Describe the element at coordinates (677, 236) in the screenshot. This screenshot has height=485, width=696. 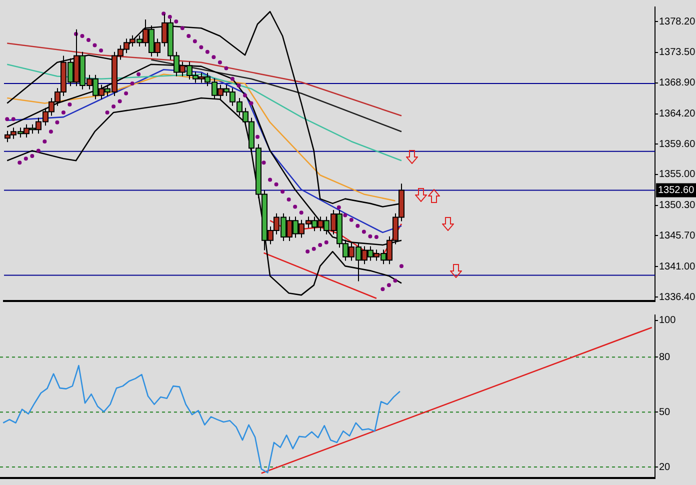
I see `y-tick-label: 1345.70` at that location.